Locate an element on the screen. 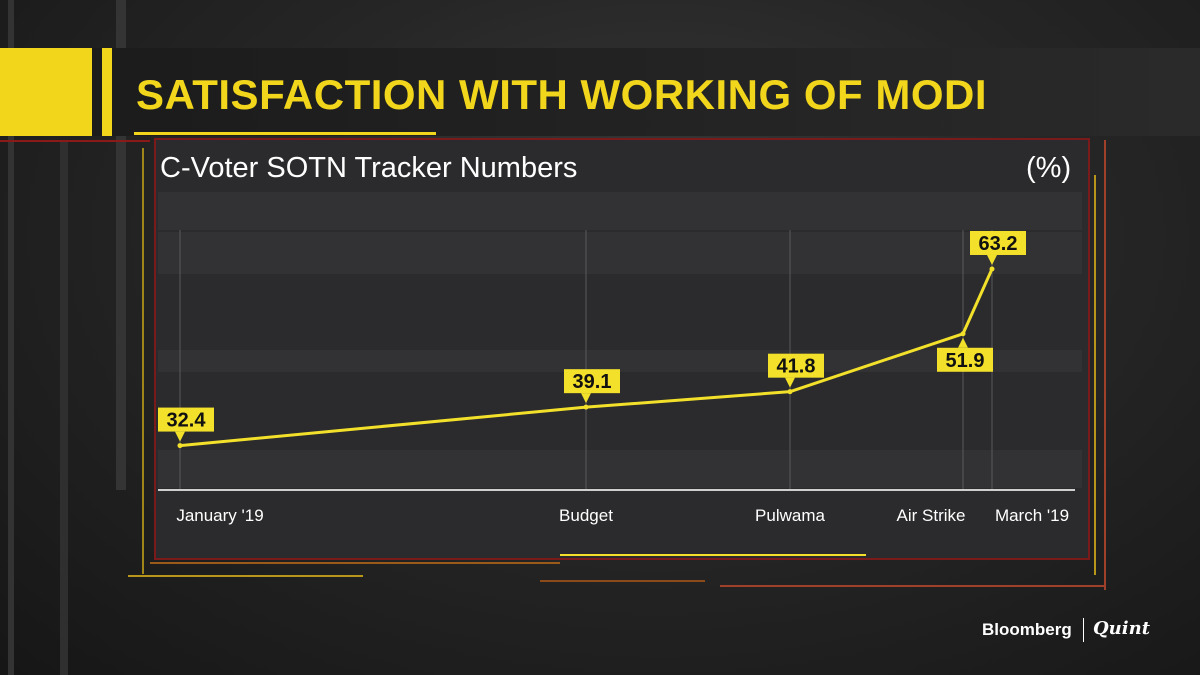 Image resolution: width=1200 pixels, height=675 pixels. x-tick-label: March '19 is located at coordinates (1032, 515).